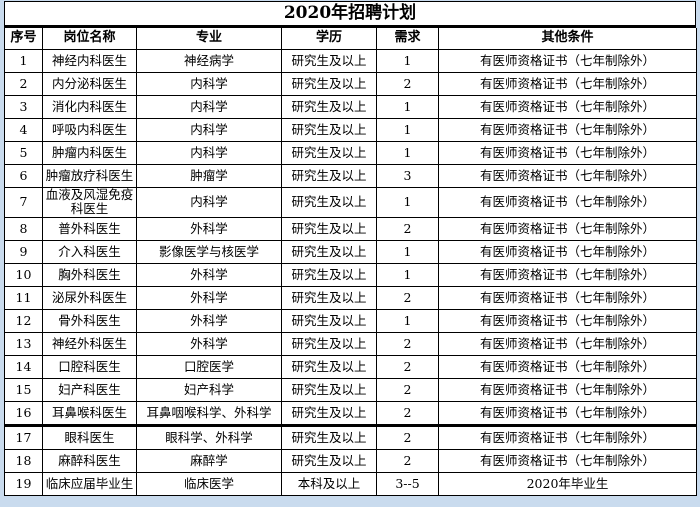  I want to click on cell-other-conditions: 2020年毕业生, so click(567, 483).